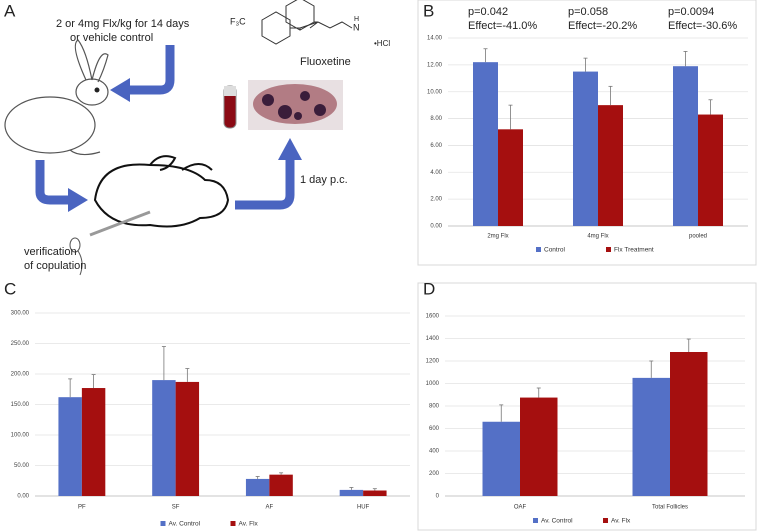 Image resolution: width=757 pixels, height=531 pixels. Describe the element at coordinates (434, 474) in the screenshot. I see `y-tick-label: 200` at that location.